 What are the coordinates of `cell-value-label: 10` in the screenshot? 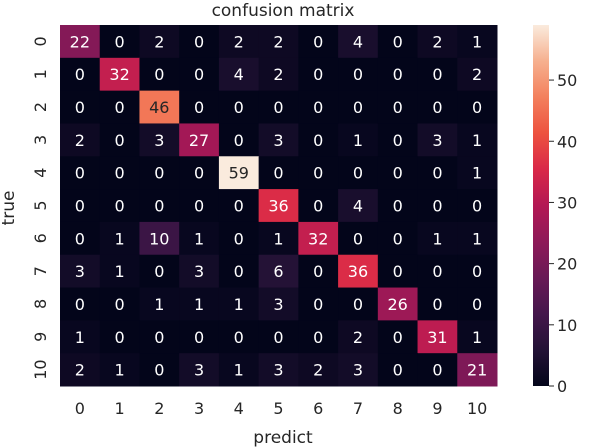 It's located at (159, 238).